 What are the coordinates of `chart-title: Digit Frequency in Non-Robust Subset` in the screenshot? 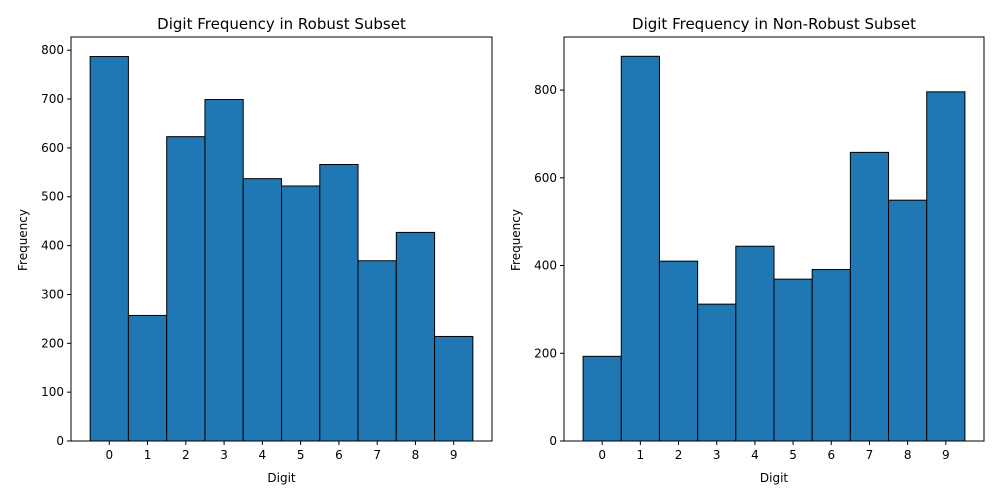 It's located at (774, 24).